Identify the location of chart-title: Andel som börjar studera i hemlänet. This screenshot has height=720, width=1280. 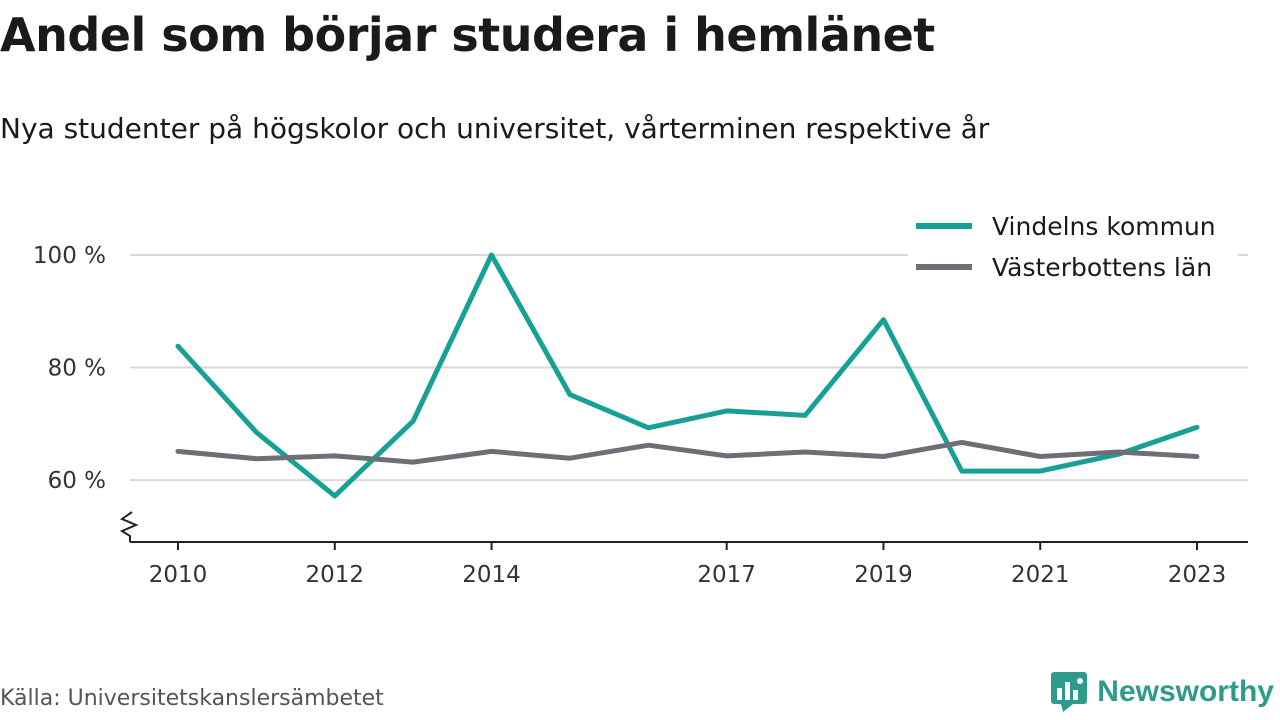
(467, 35).